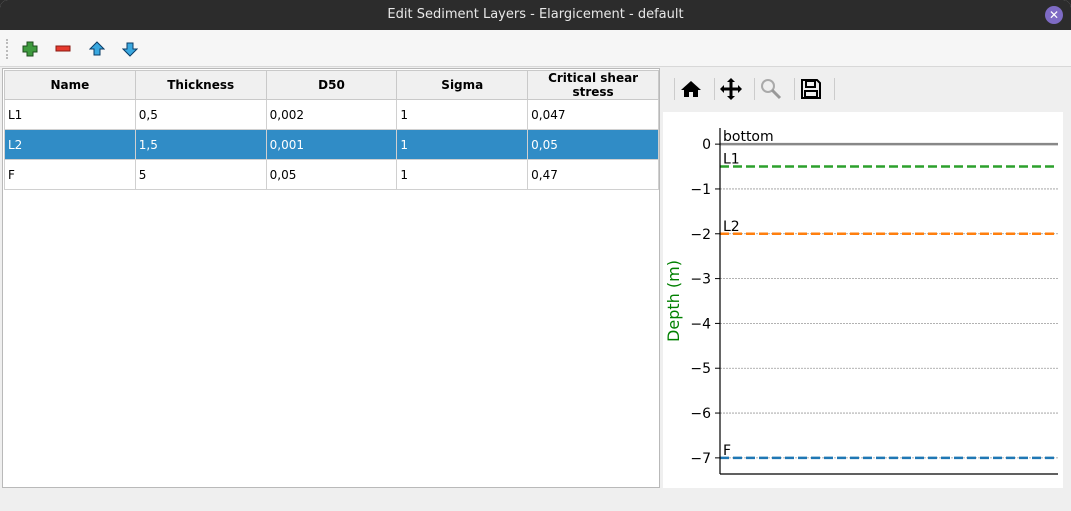  I want to click on cell-d50: 0,001, so click(331, 144).